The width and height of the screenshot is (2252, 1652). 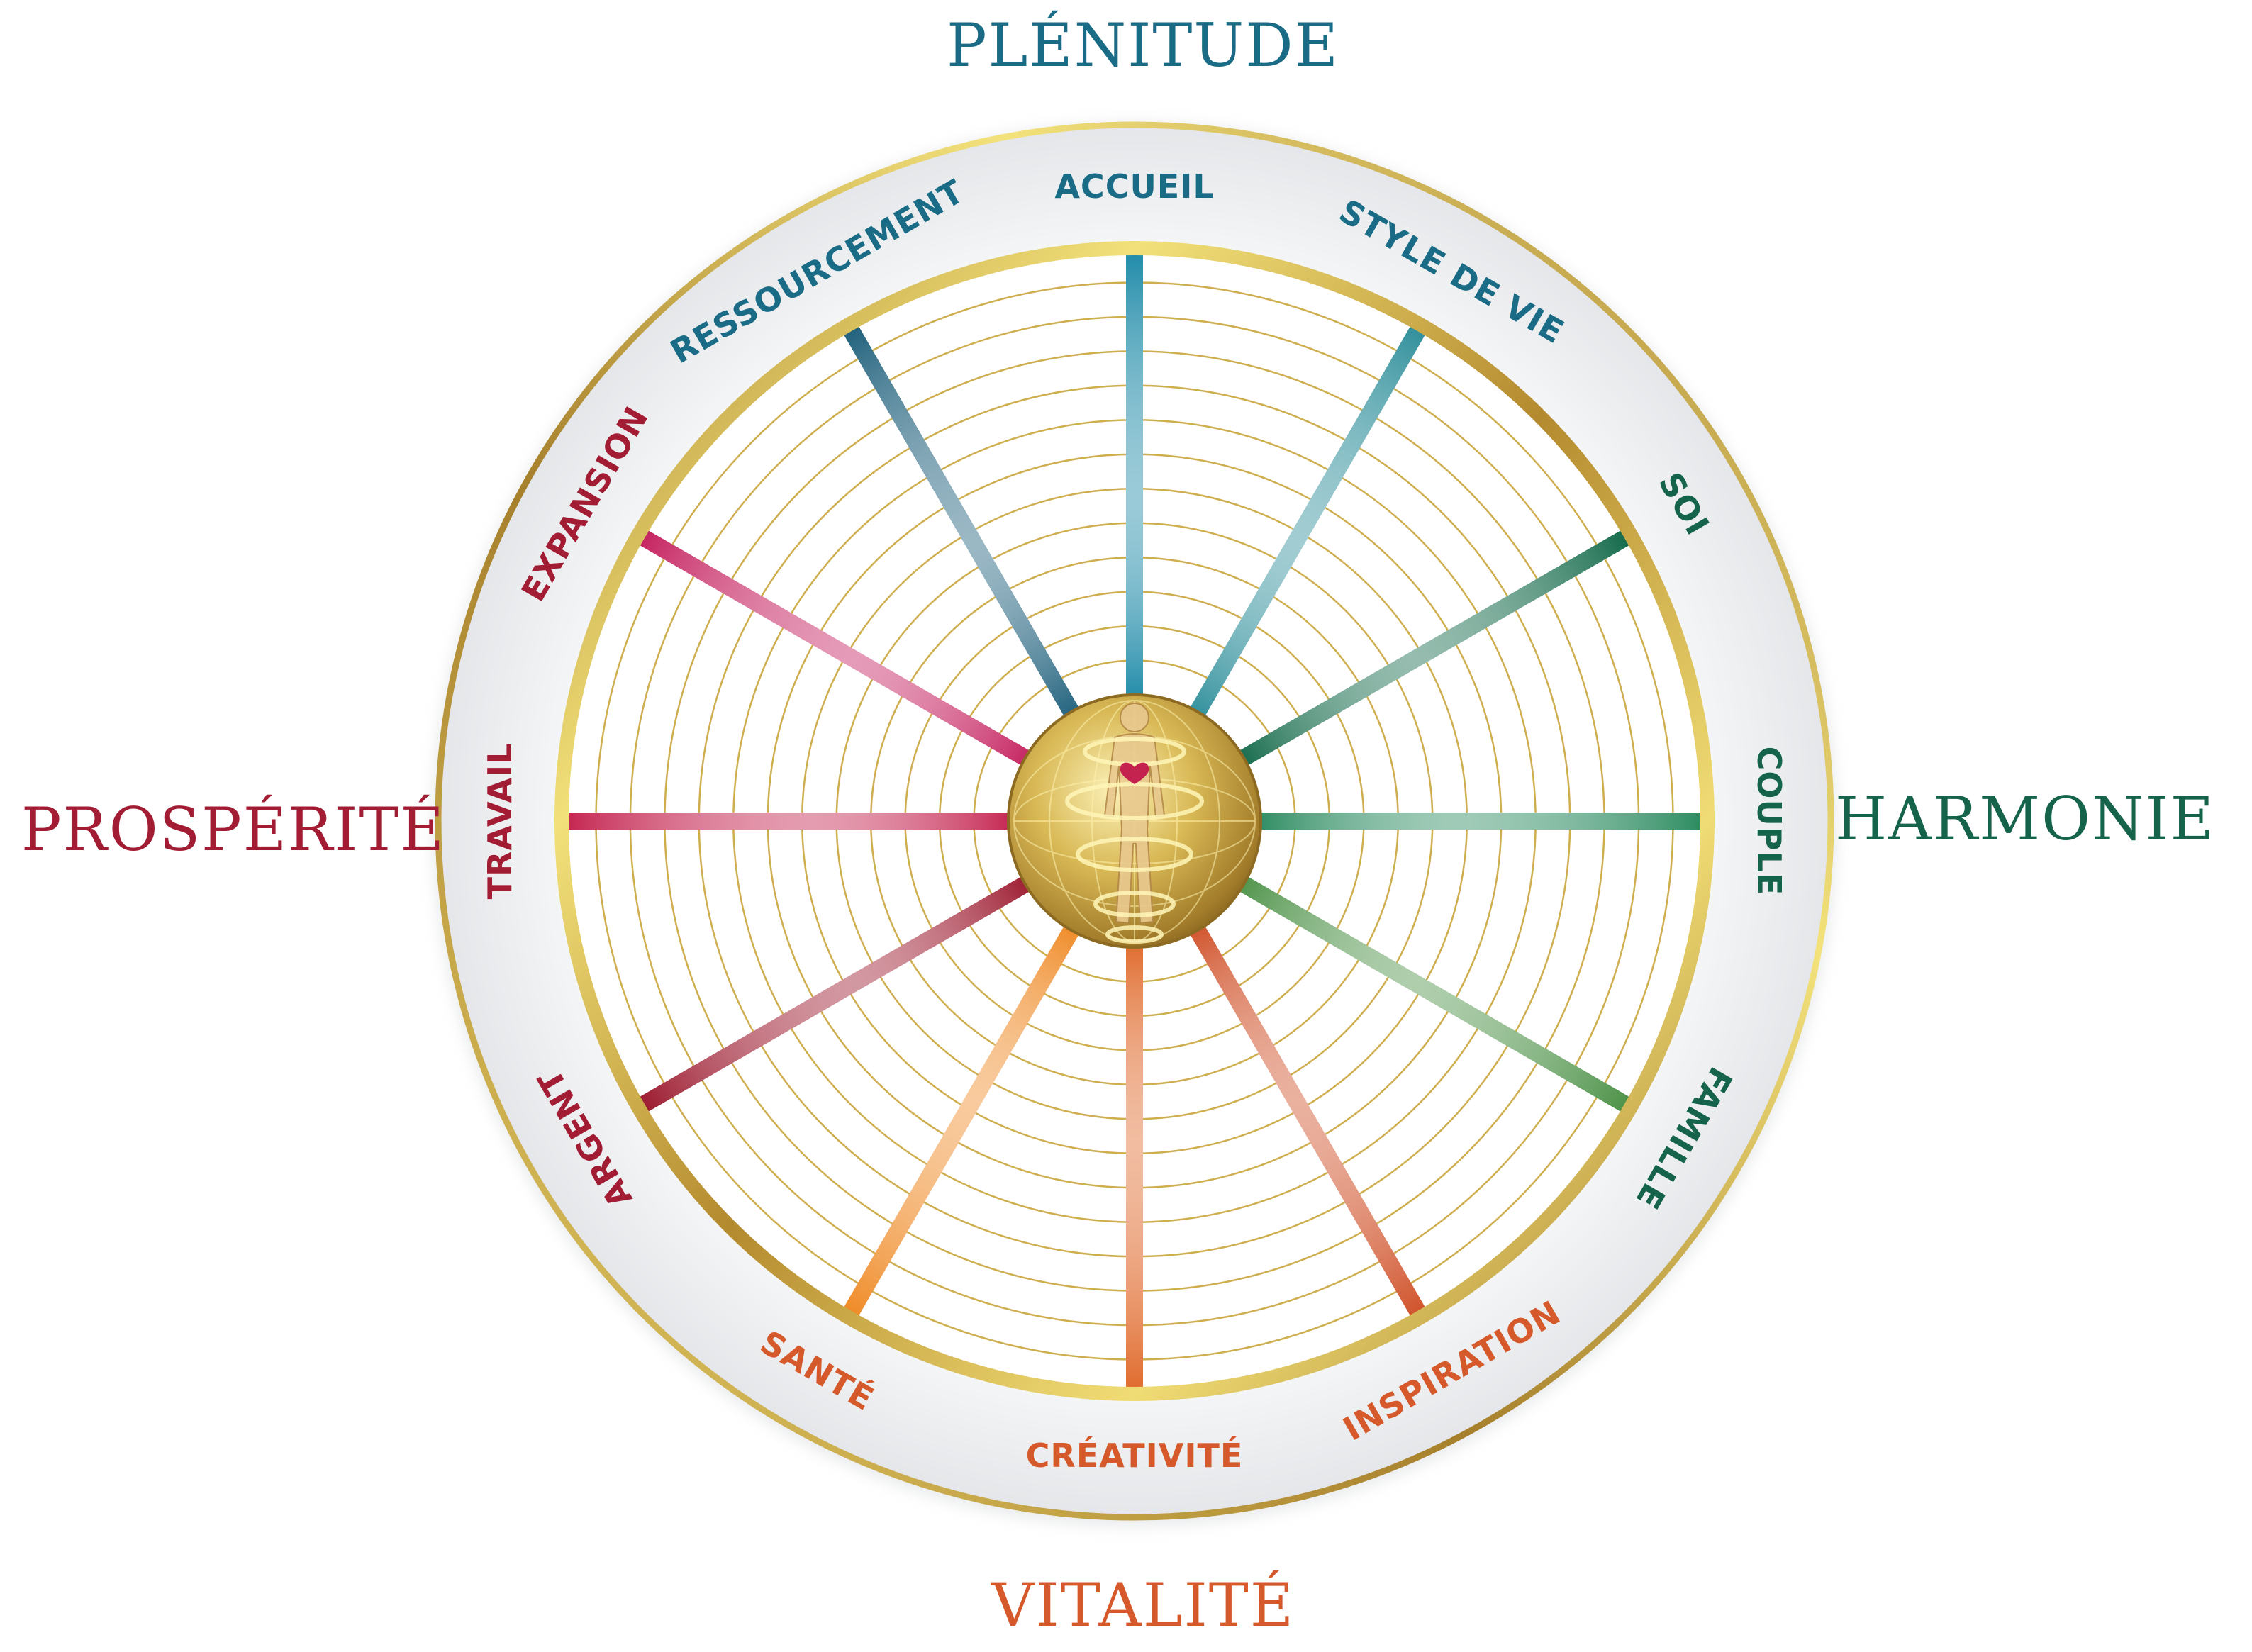 I want to click on energy-spiral, so click(x=1134, y=840).